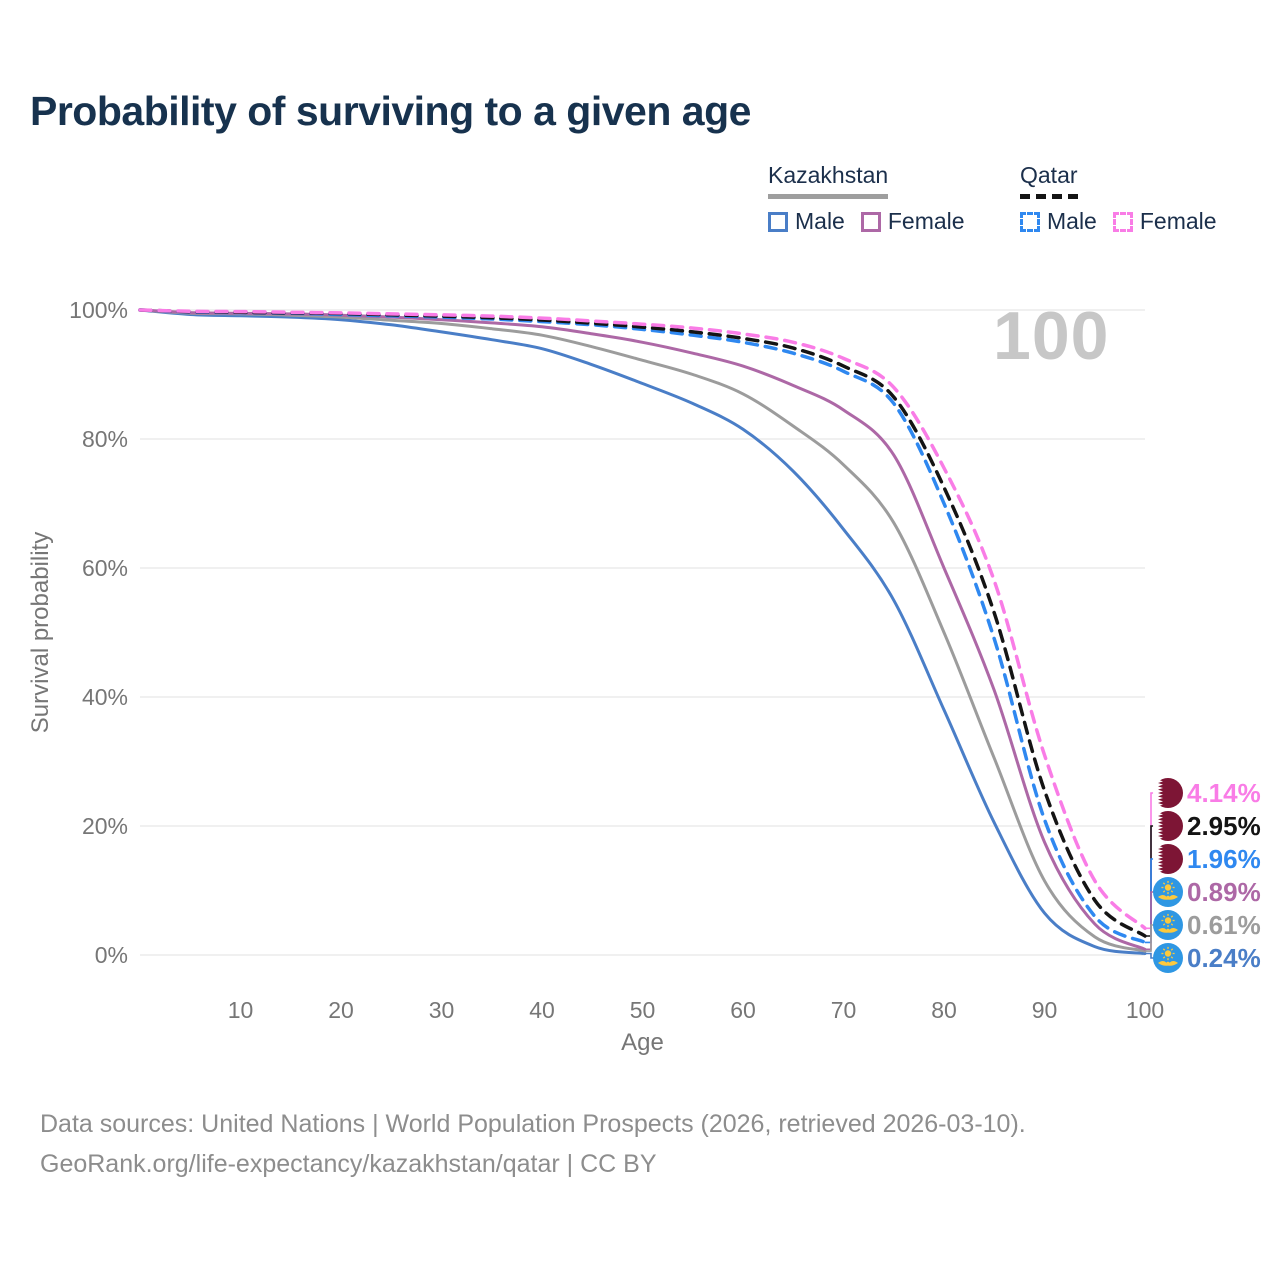 The height and width of the screenshot is (1280, 1280). What do you see at coordinates (926, 221) in the screenshot?
I see `legend-label-kazakhstan-female: Female` at bounding box center [926, 221].